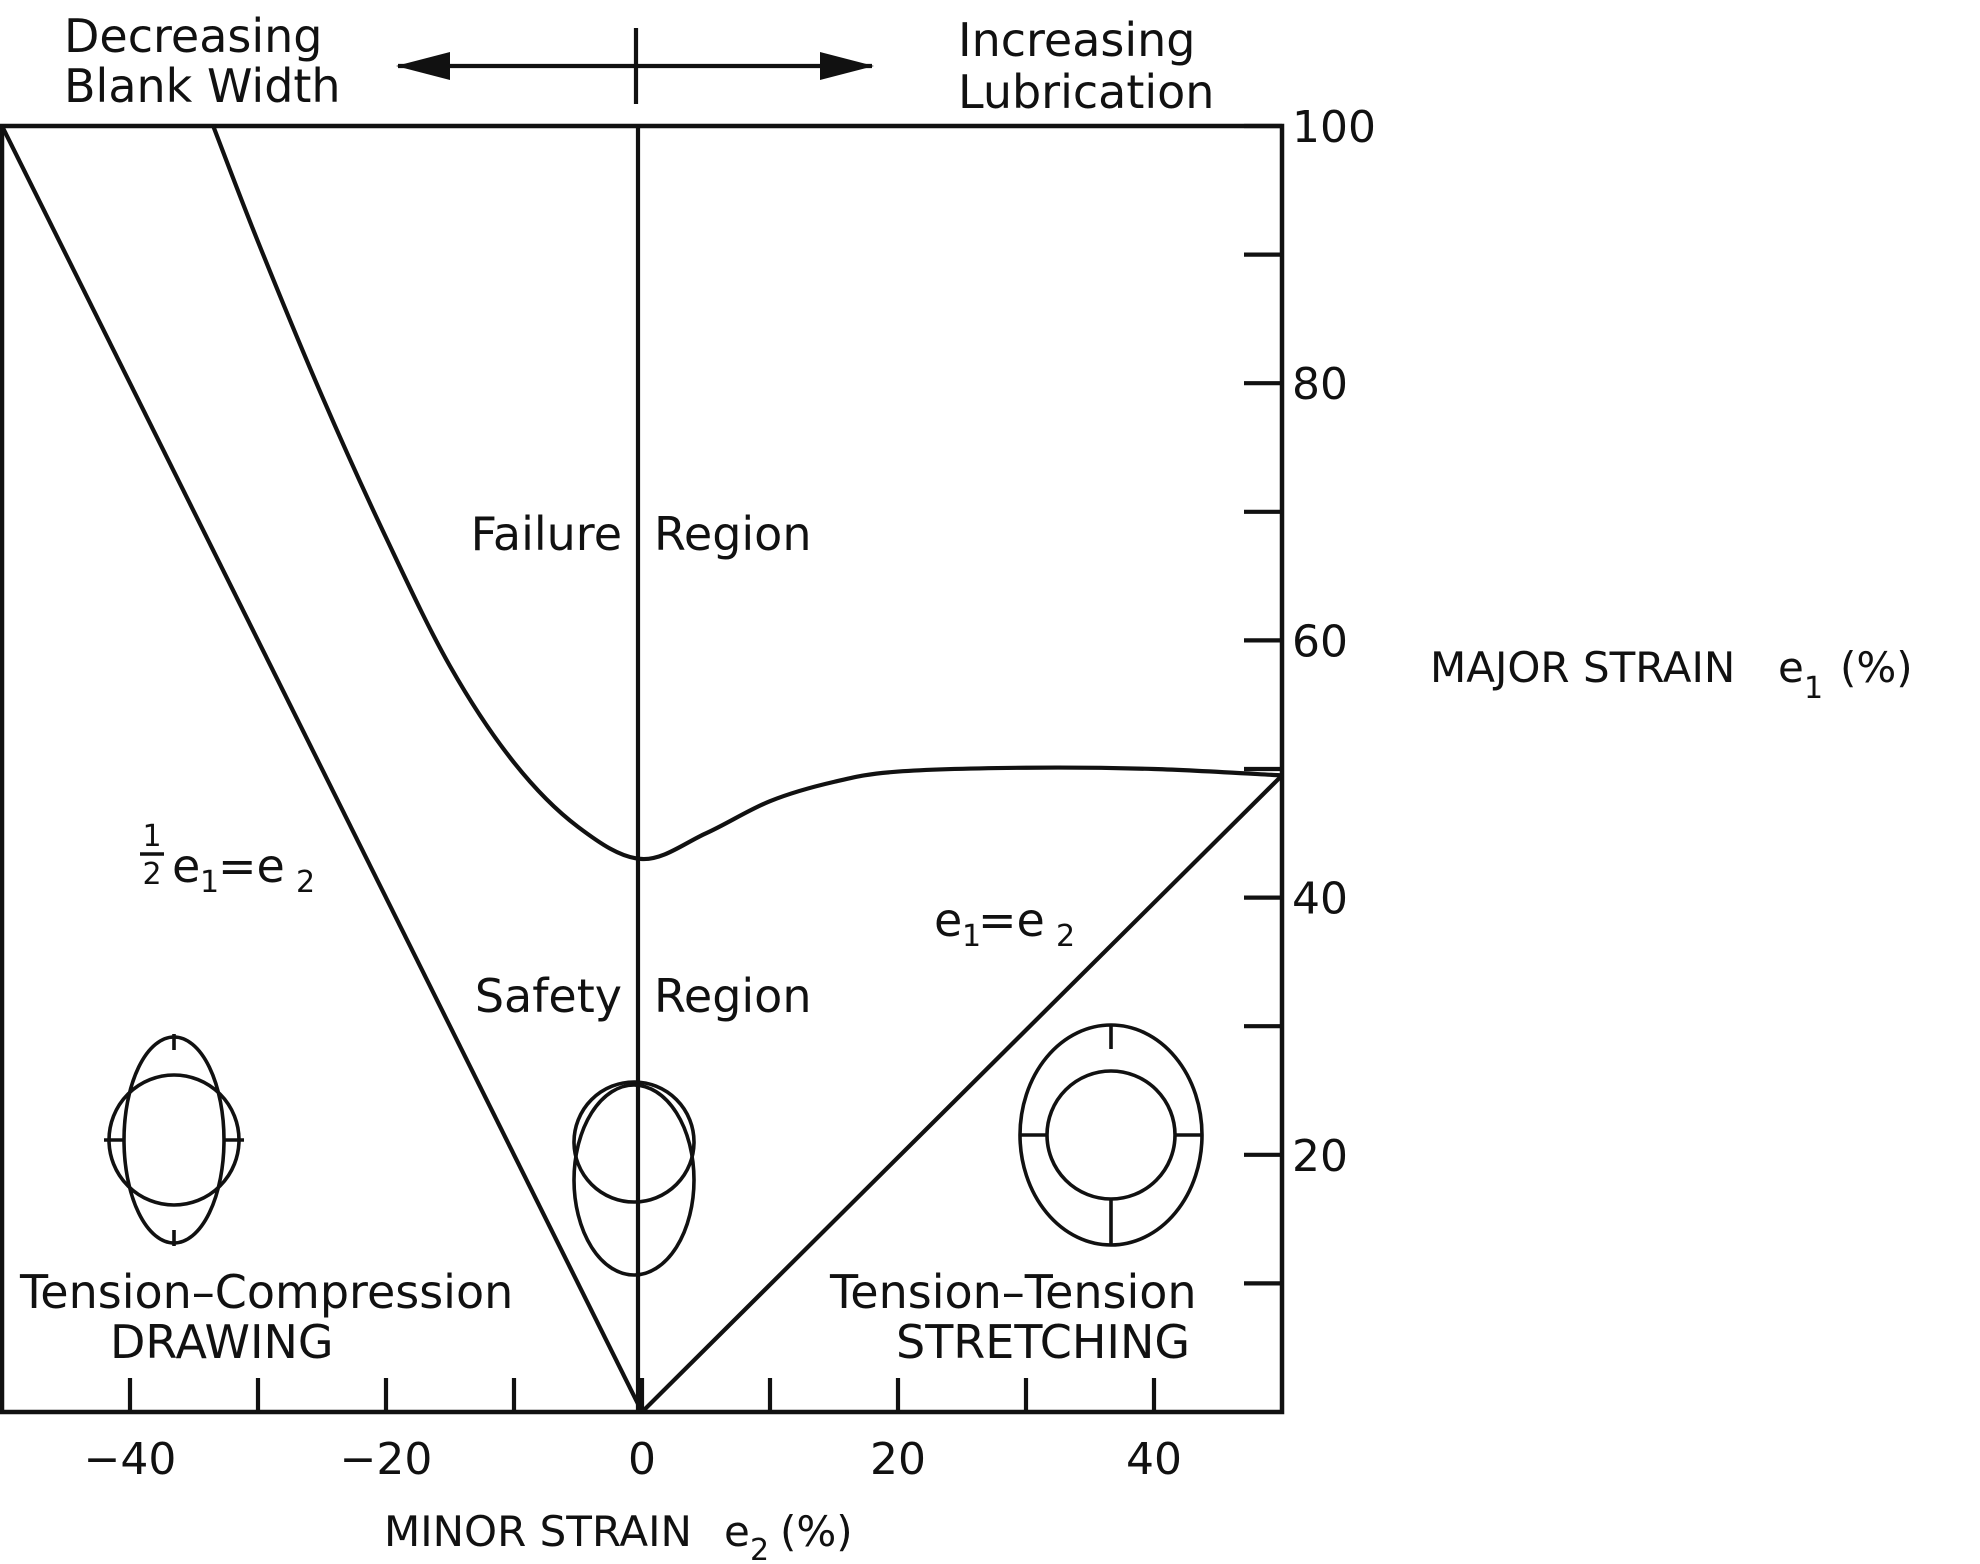  Describe the element at coordinates (635, 66) in the screenshot. I see `top-double-arrow` at that location.